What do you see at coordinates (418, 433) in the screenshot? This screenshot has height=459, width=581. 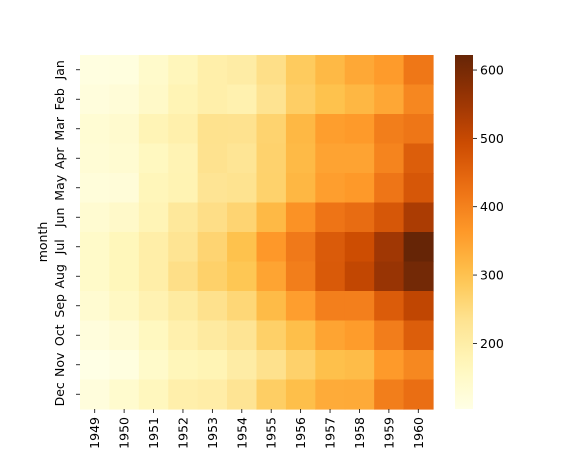 I see `x-tick-label: 1960` at bounding box center [418, 433].